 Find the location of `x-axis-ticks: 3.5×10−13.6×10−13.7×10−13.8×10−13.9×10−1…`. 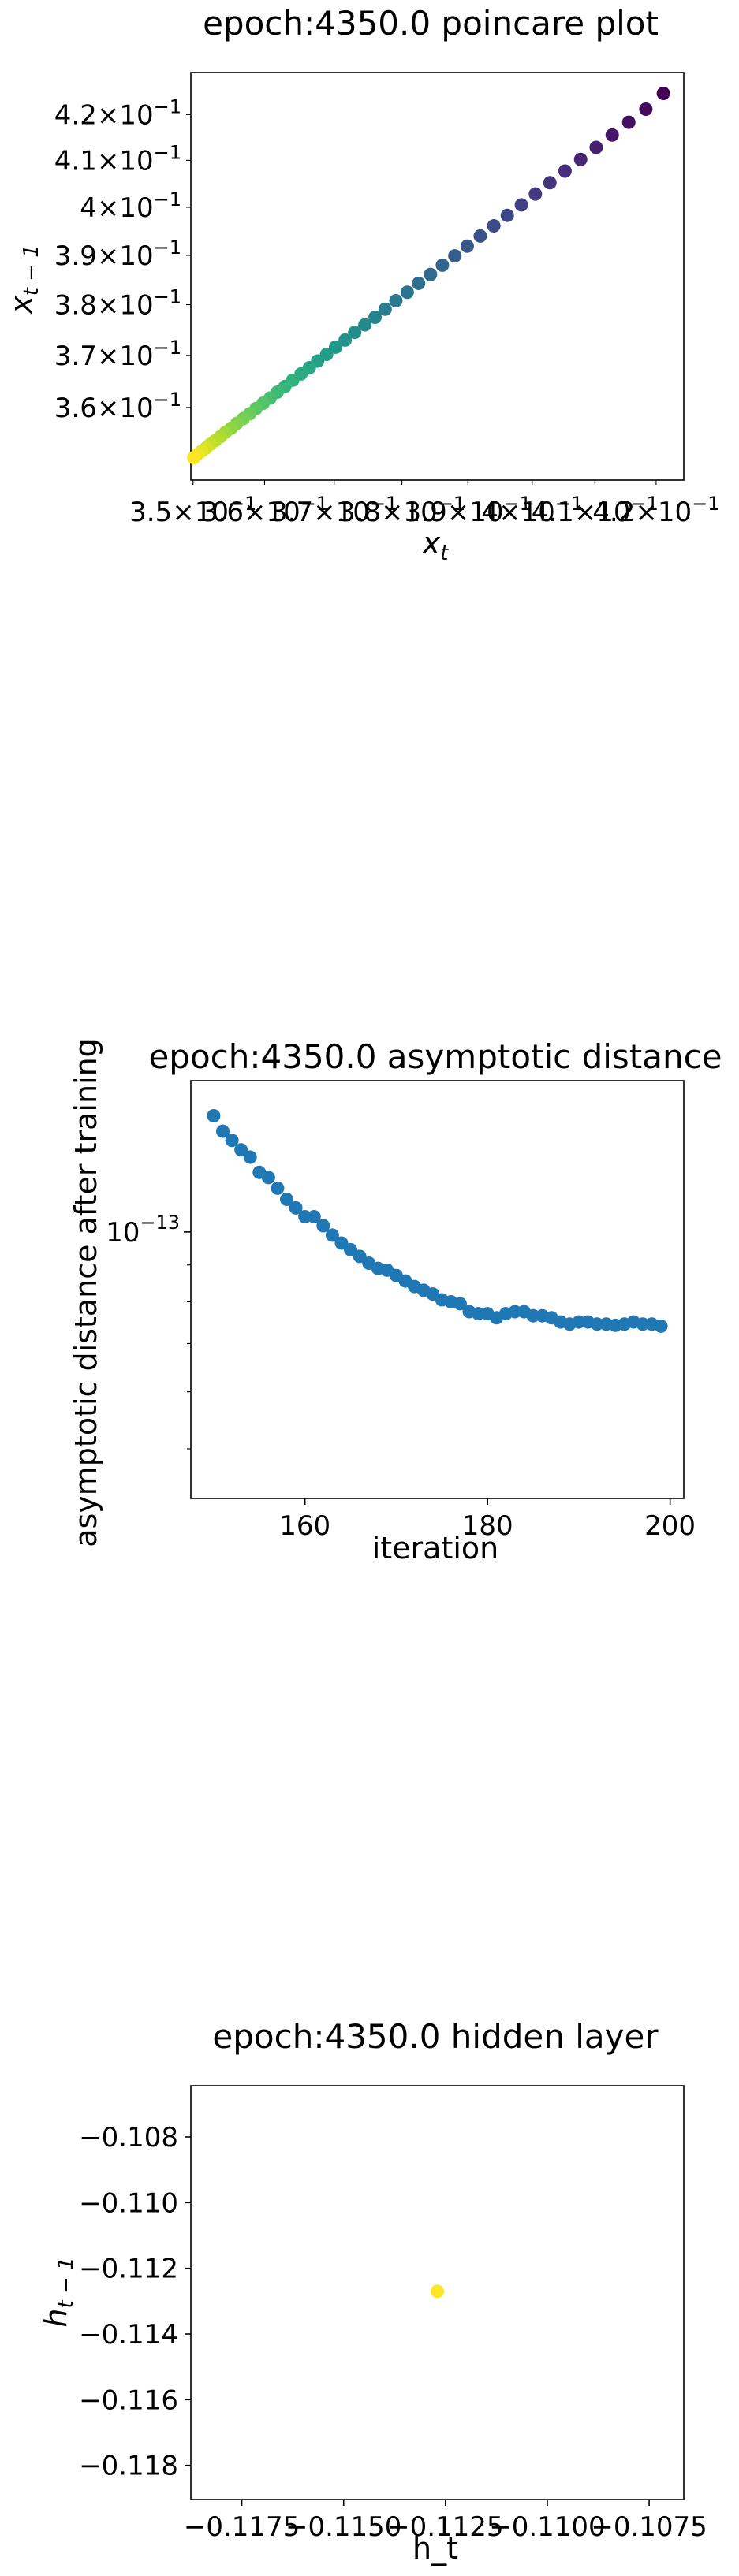

x-axis-ticks: 3.5×10−13.6×10−13.7×10−13.8×10−13.9×10−1… is located at coordinates (424, 504).